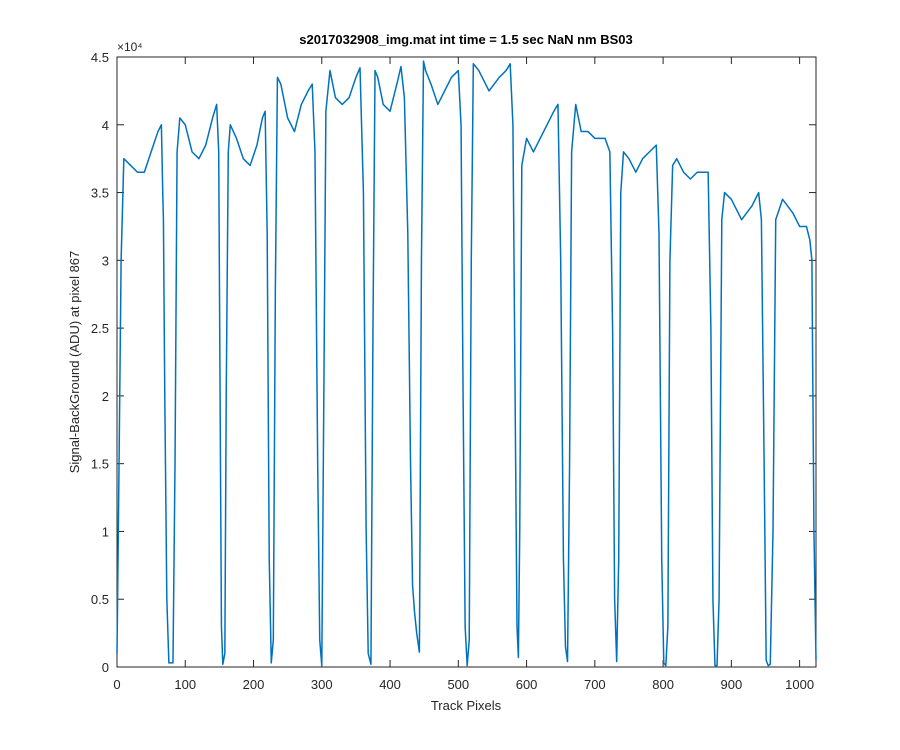 This screenshot has height=750, width=900. I want to click on y-axis-label: Signal-BackGround (ADU) at pixel 867, so click(74, 362).